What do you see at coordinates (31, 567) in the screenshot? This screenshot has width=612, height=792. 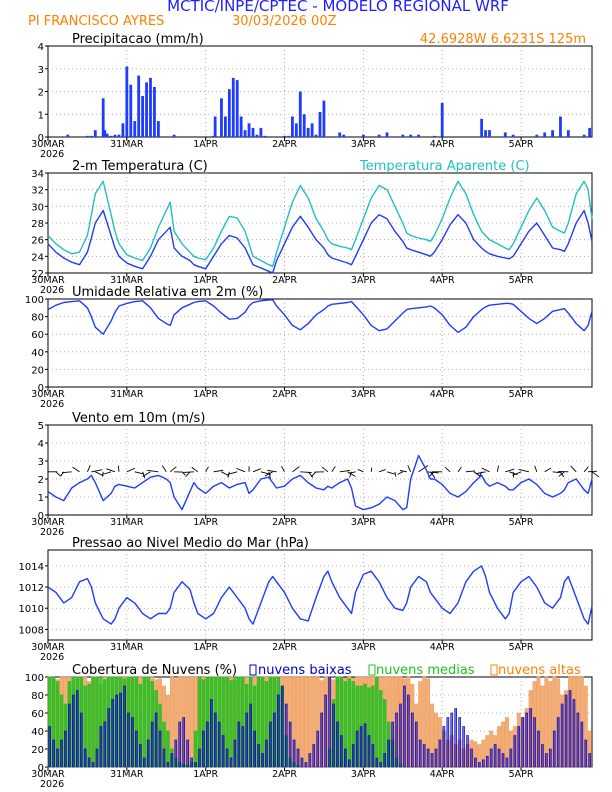 I see `y-tick-label: 1014` at bounding box center [31, 567].